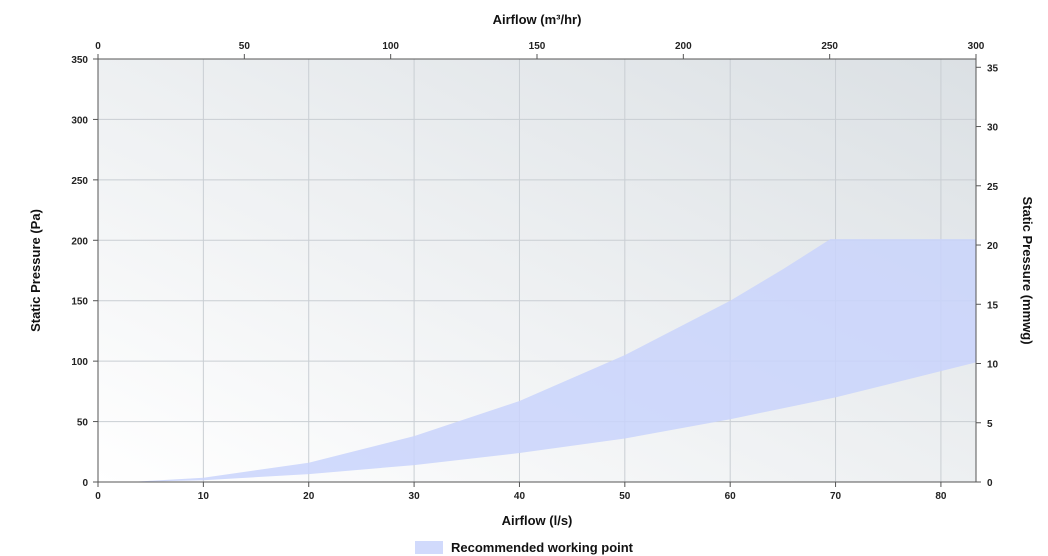  Describe the element at coordinates (836, 496) in the screenshot. I see `x-tick-label: 70` at that location.